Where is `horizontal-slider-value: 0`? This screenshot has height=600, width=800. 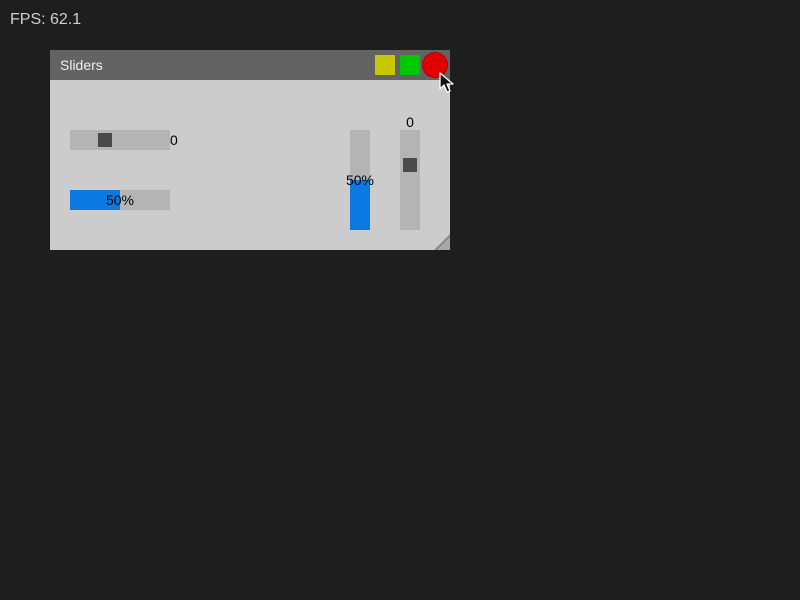 horizontal-slider-value: 0 is located at coordinates (174, 140).